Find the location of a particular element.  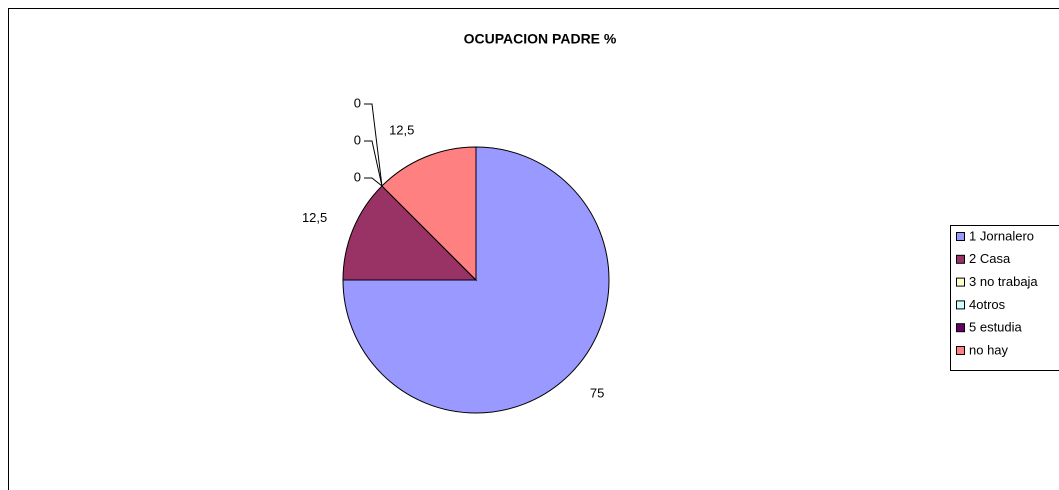

legend-label: 2 Casa is located at coordinates (990, 258).